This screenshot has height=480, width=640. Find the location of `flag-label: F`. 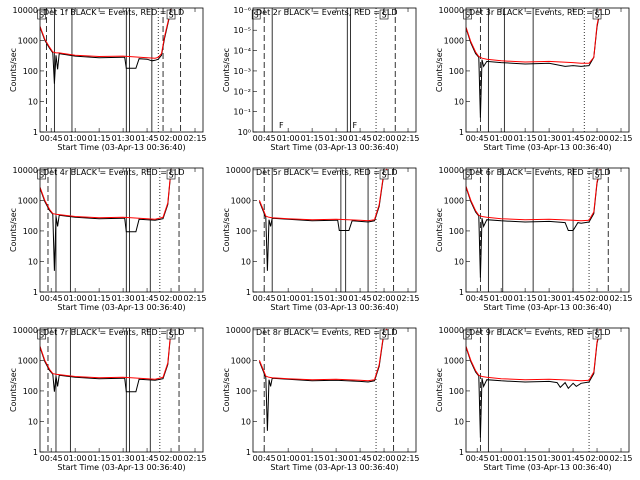

flag-label: F is located at coordinates (354, 125).